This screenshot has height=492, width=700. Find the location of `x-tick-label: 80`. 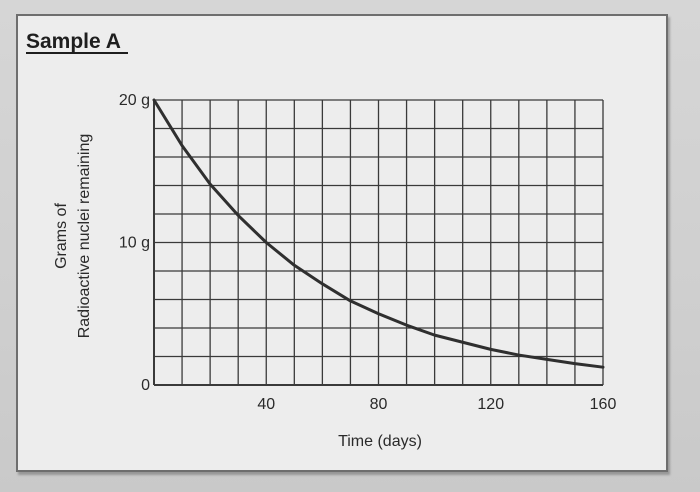

x-tick-label: 80 is located at coordinates (379, 404).